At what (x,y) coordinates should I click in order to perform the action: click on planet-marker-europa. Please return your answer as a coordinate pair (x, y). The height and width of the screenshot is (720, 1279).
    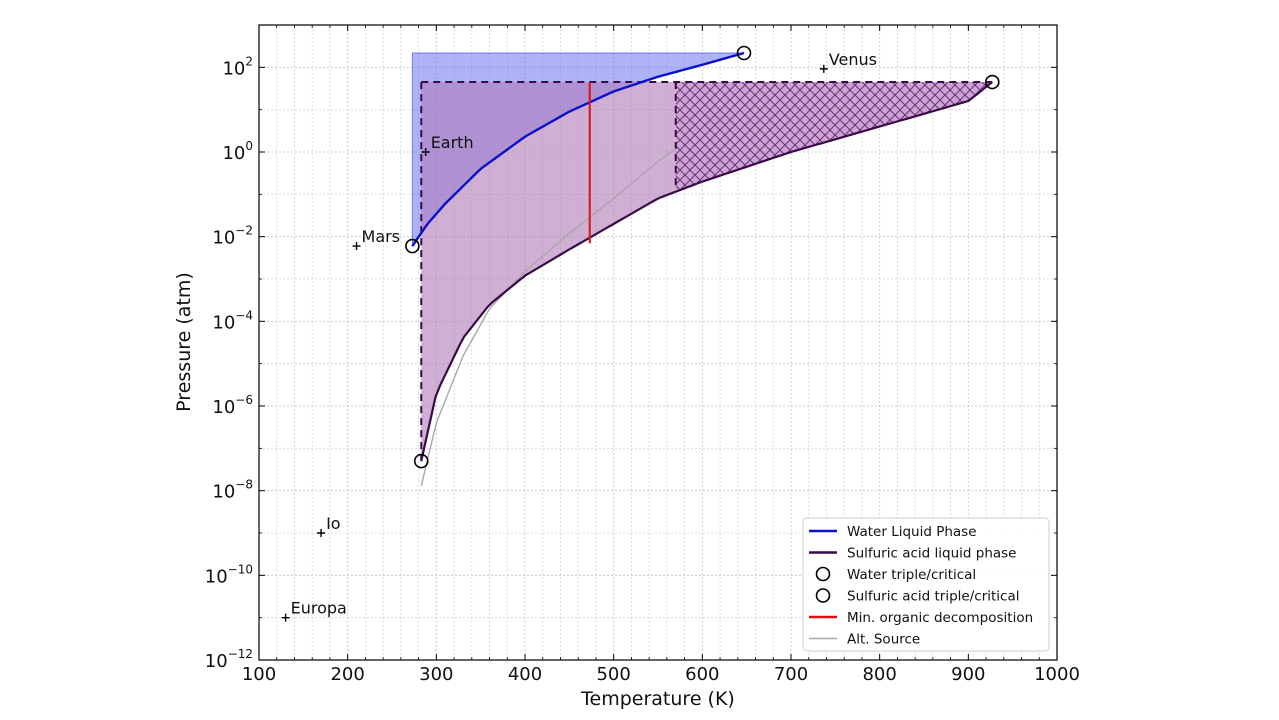
    Looking at the image, I should click on (285, 617).